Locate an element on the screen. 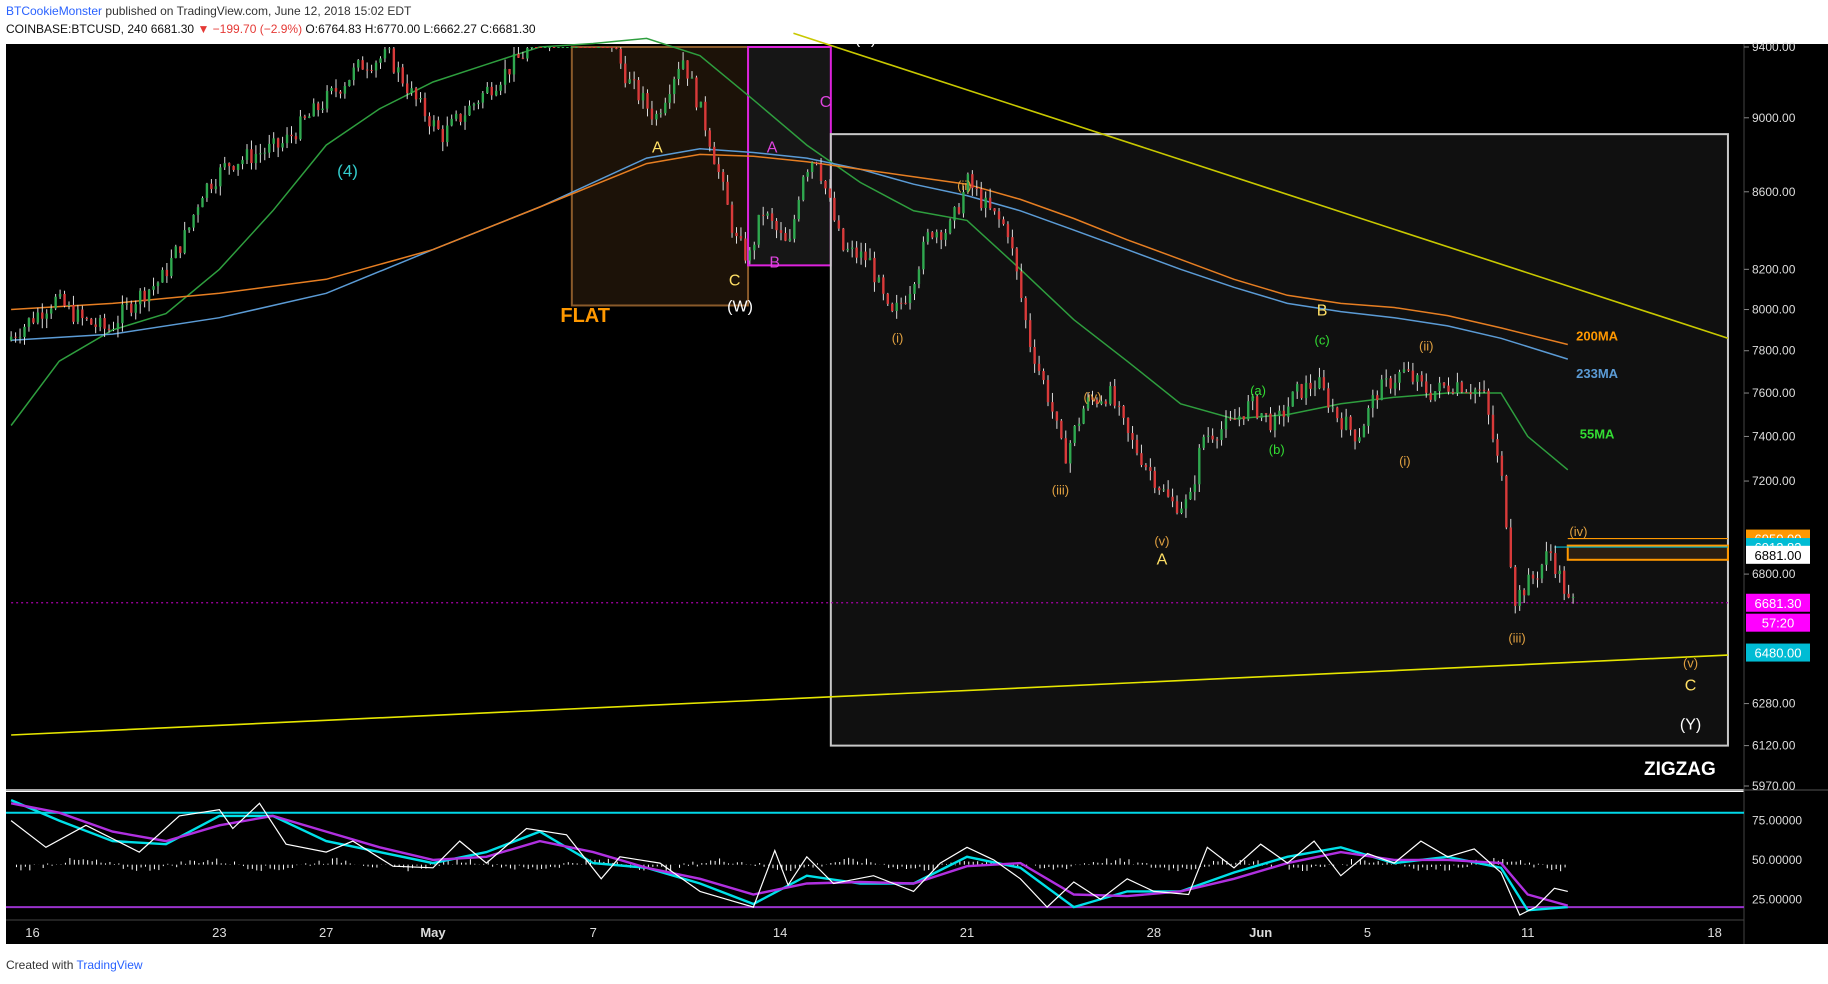 The height and width of the screenshot is (984, 1828). wave-label: 200MA is located at coordinates (1597, 335).